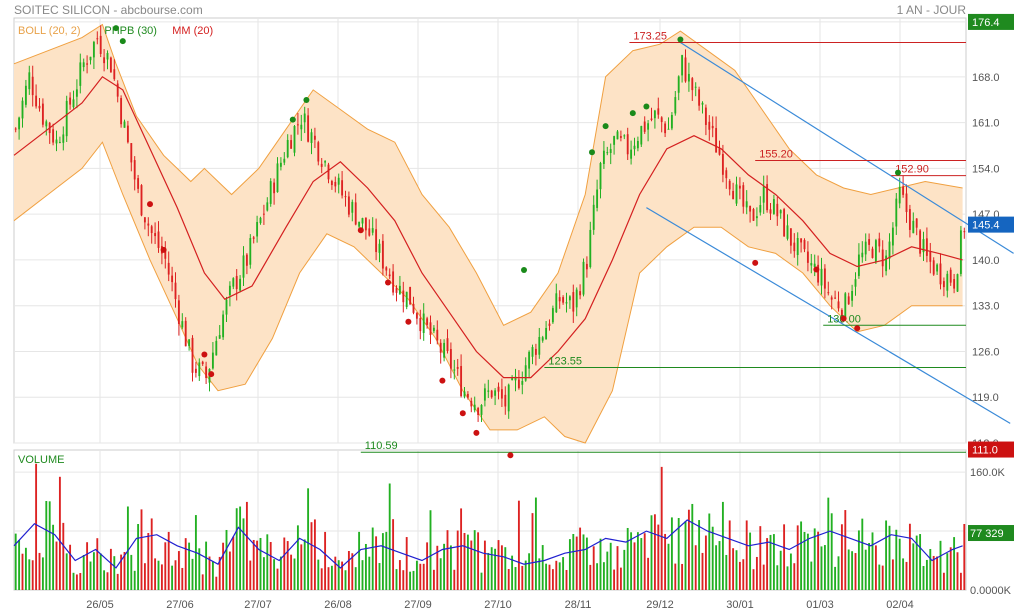 Image resolution: width=1014 pixels, height=614 pixels. I want to click on trend-line, so click(828, 315).